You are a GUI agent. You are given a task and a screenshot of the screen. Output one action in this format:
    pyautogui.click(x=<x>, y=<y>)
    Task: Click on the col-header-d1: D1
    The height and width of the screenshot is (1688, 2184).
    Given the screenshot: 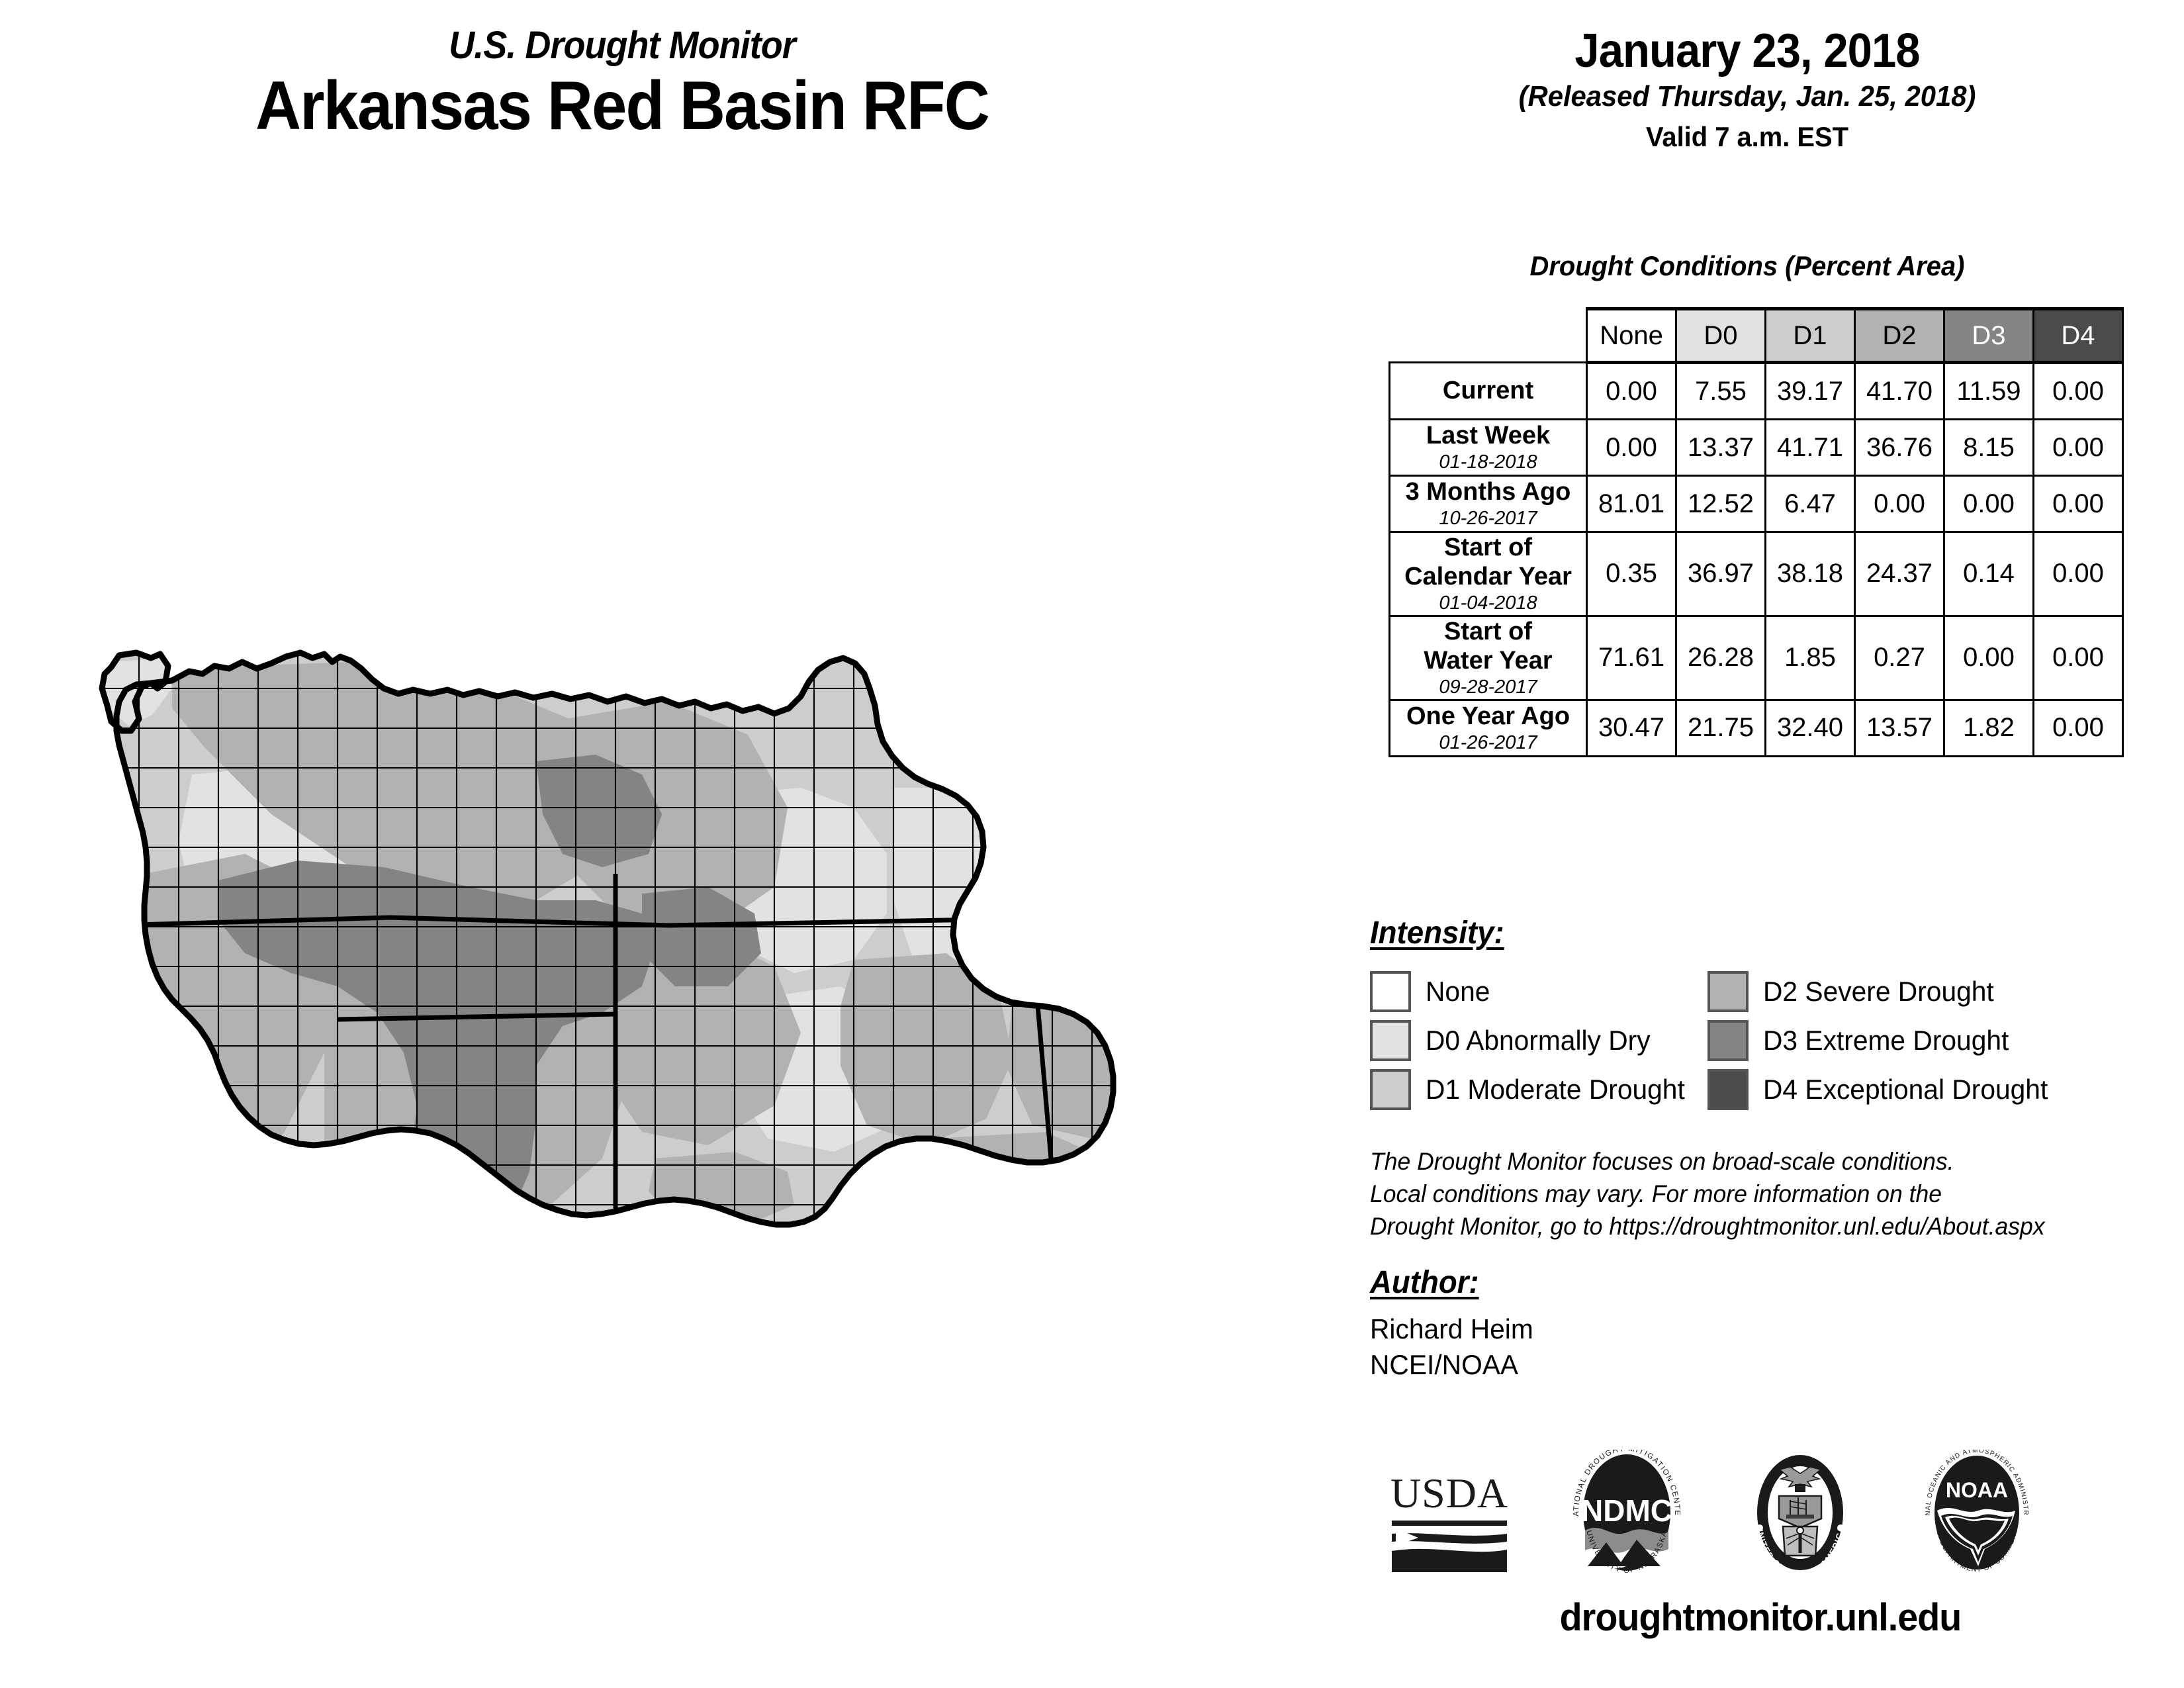 What is the action you would take?
    pyautogui.click(x=1810, y=335)
    